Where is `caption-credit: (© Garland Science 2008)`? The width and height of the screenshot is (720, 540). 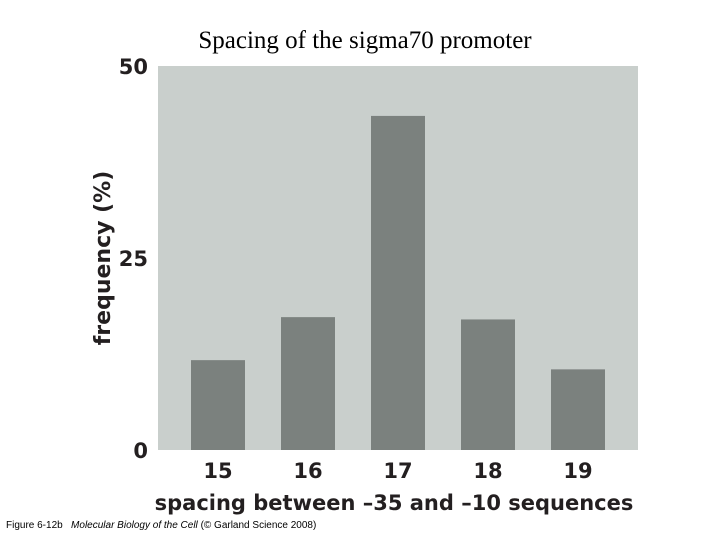 caption-credit: (© Garland Science 2008) is located at coordinates (258, 525).